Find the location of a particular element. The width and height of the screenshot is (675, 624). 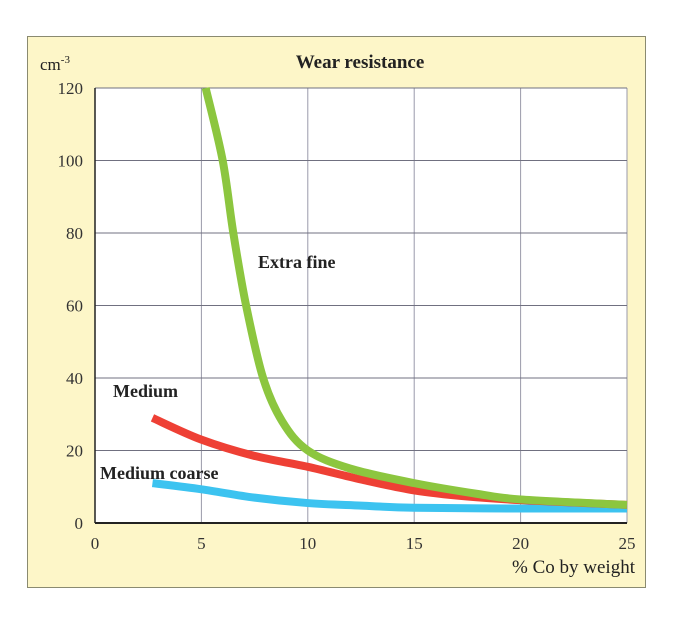

x-tick-label: 5 is located at coordinates (201, 543).